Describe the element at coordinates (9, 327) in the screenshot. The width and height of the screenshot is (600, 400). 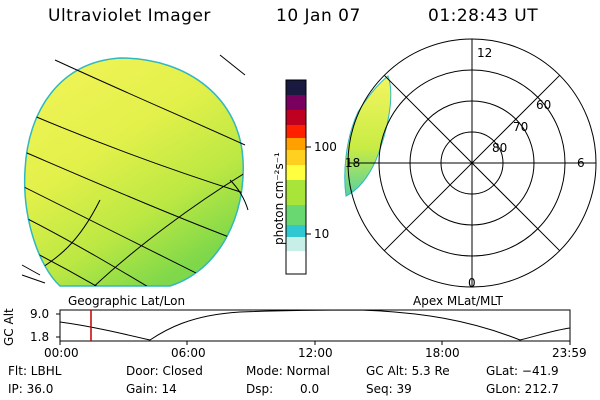
I see `altitude-ylabel: GC Alt` at that location.